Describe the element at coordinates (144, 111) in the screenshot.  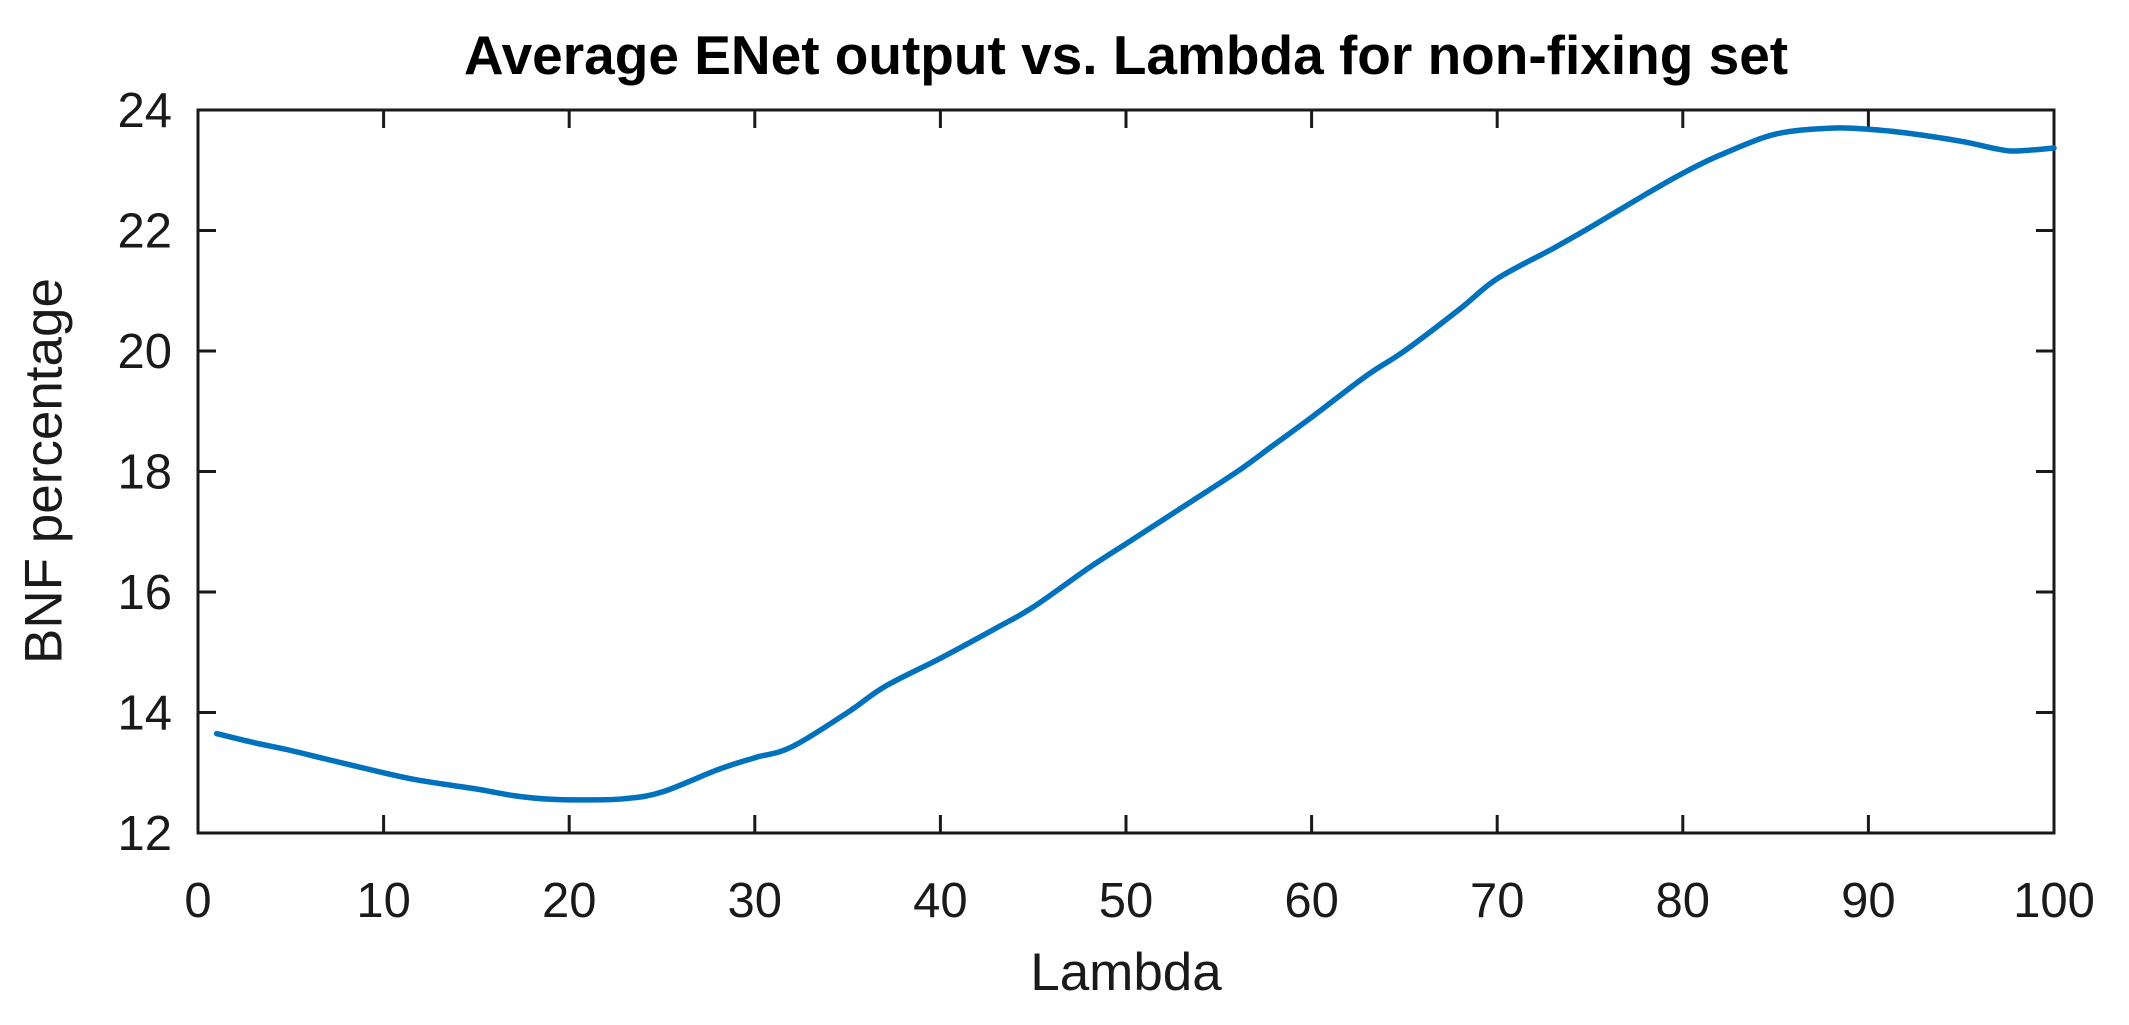
I see `y-tick-label: 24` at that location.